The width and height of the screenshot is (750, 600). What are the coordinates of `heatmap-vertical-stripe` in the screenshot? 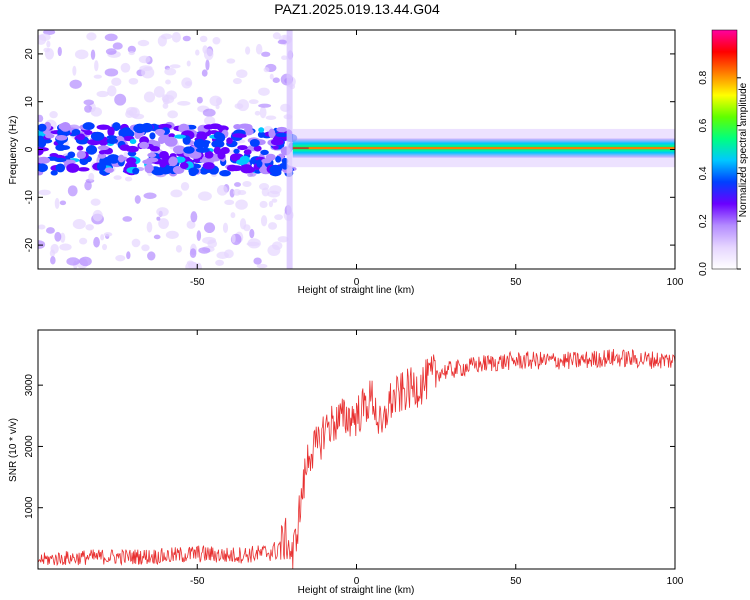 It's located at (289, 149).